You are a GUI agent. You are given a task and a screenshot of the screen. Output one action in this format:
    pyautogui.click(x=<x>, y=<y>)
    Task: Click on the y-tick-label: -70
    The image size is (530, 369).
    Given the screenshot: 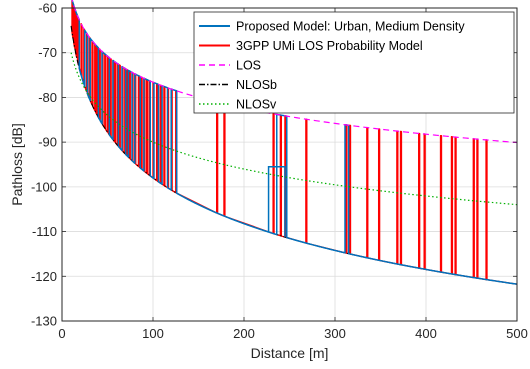 What is the action you would take?
    pyautogui.click(x=47, y=52)
    